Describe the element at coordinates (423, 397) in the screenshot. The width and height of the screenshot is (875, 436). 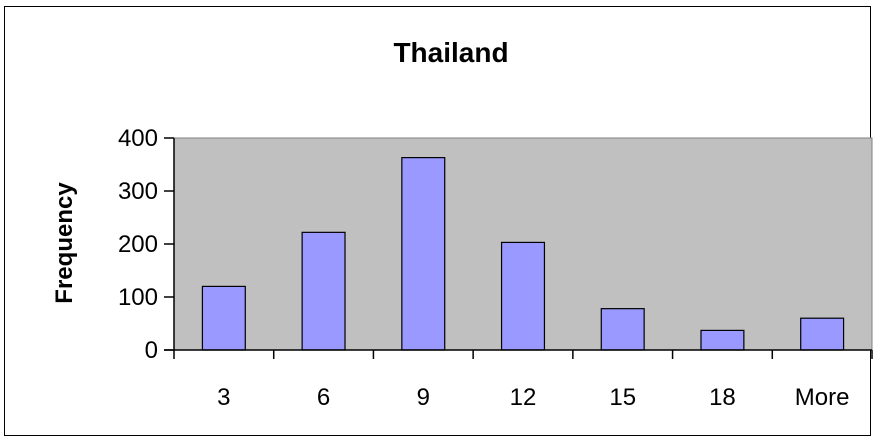
I see `x-tick-label-9: 9` at that location.